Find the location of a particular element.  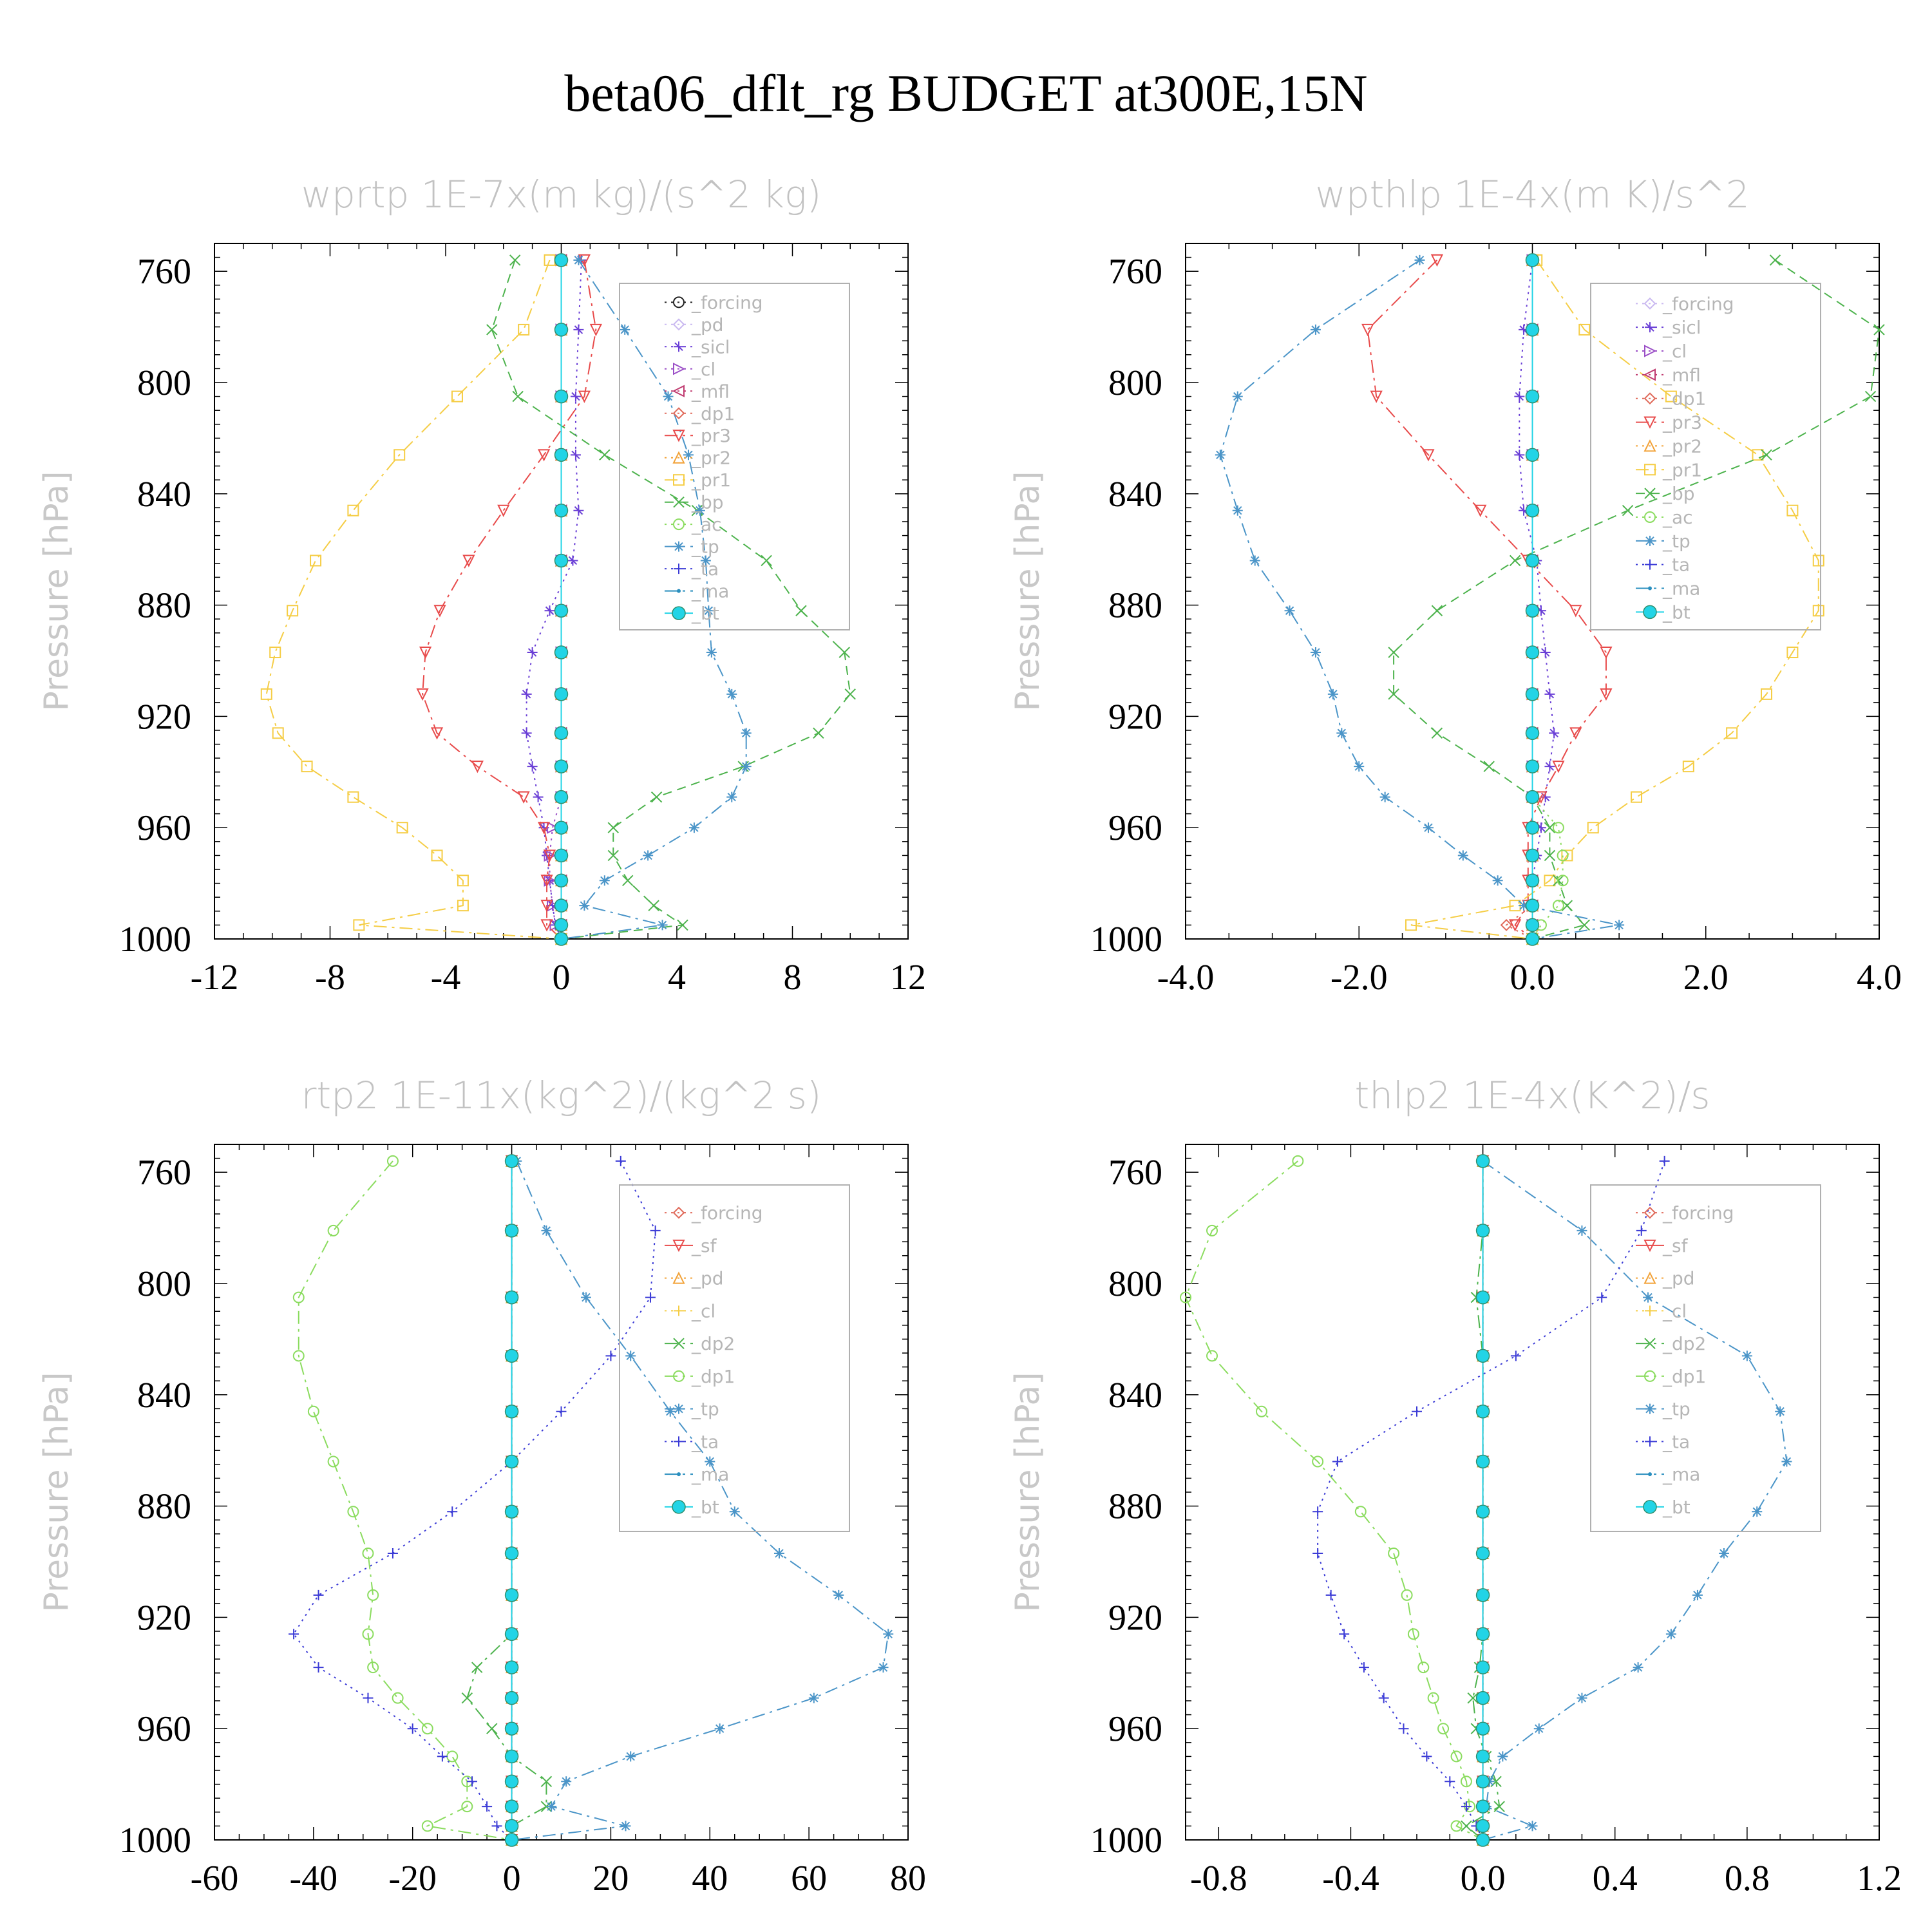

legend-label: _cl is located at coordinates (703, 1310).